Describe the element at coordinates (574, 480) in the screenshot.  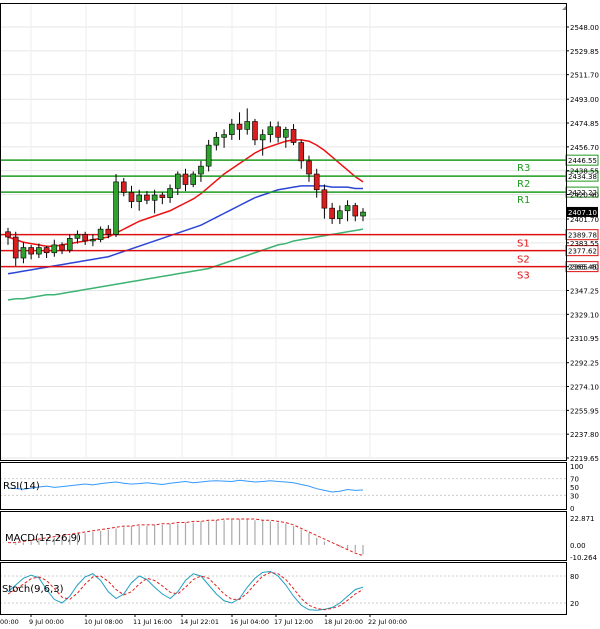
I see `rsi-tick-label: 70` at that location.